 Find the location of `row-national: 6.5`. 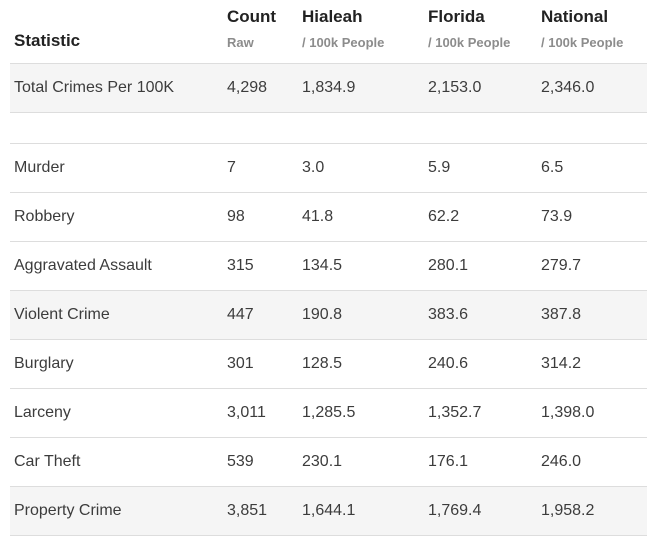

row-national: 6.5 is located at coordinates (552, 167).